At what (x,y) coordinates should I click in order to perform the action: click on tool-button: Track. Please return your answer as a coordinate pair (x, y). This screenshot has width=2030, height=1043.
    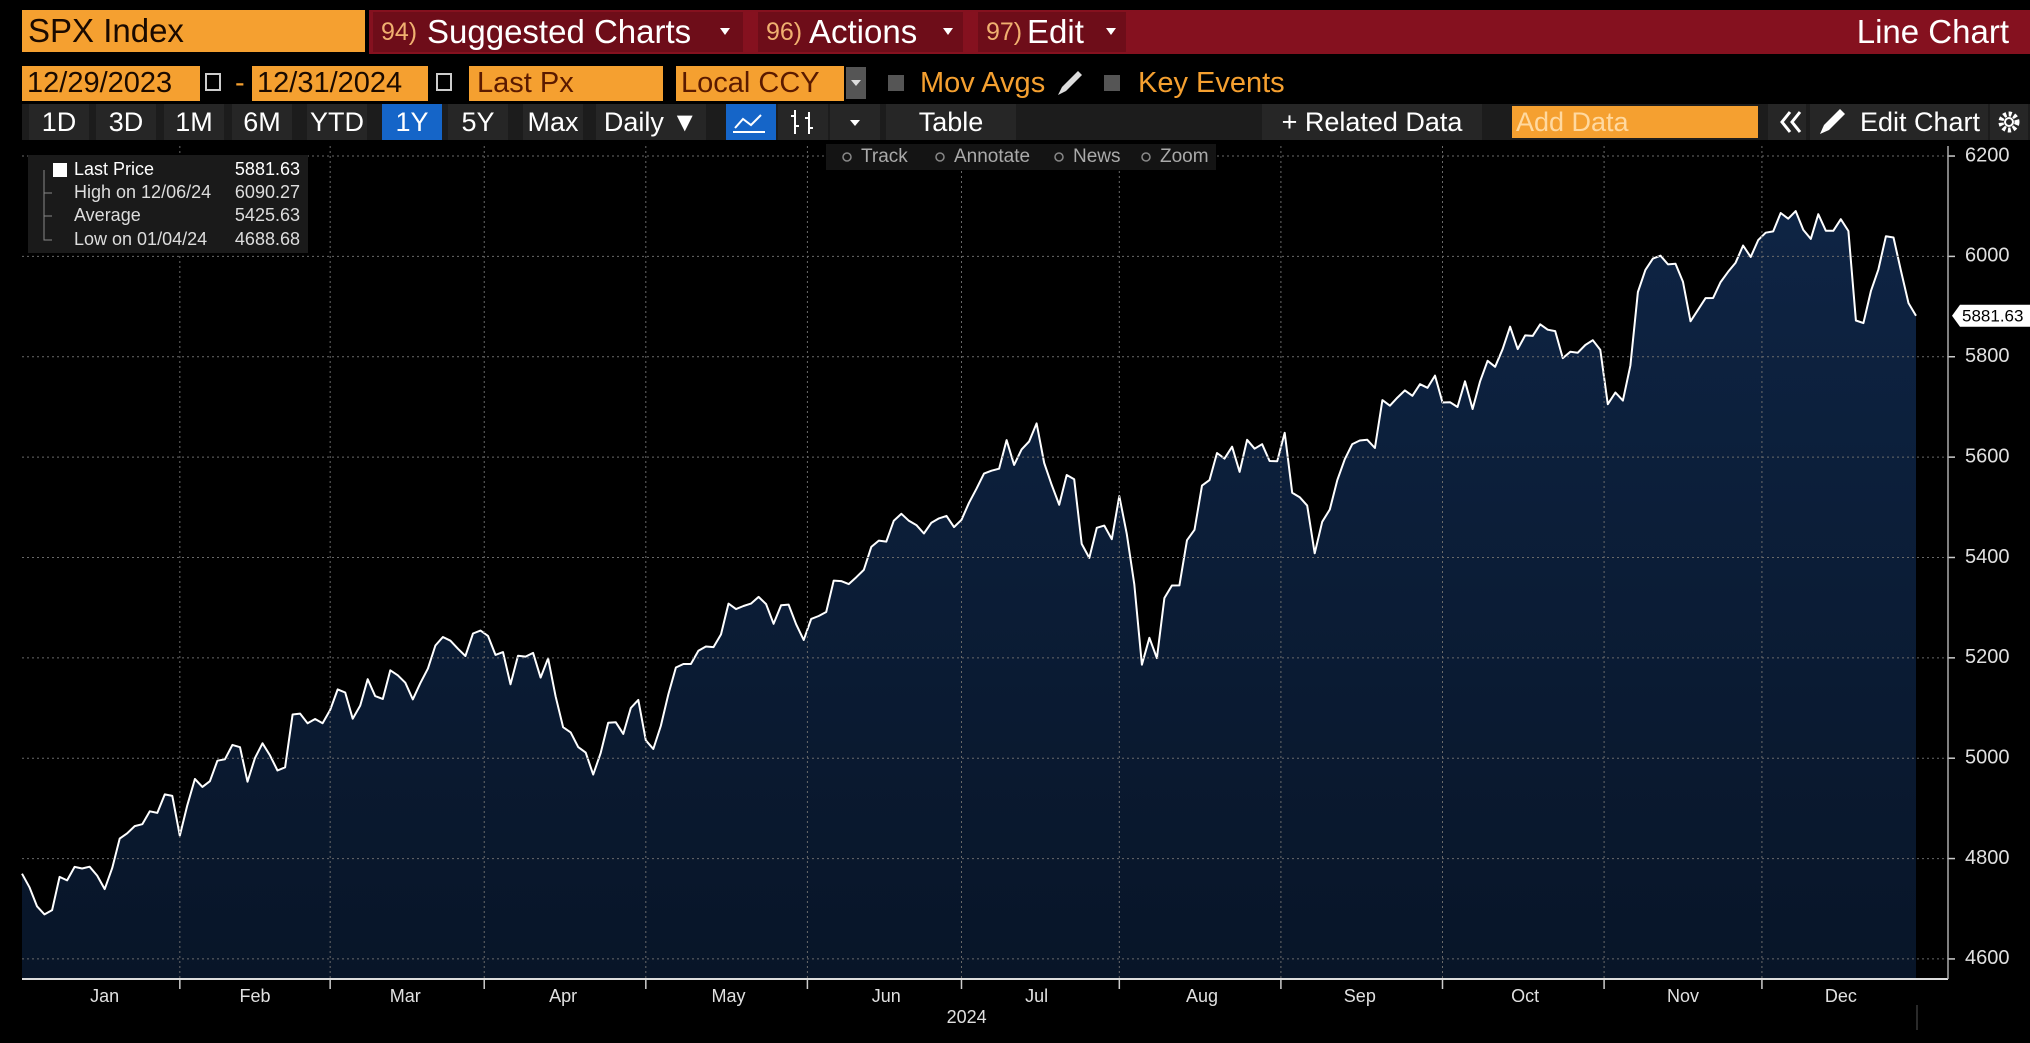
    Looking at the image, I should click on (884, 156).